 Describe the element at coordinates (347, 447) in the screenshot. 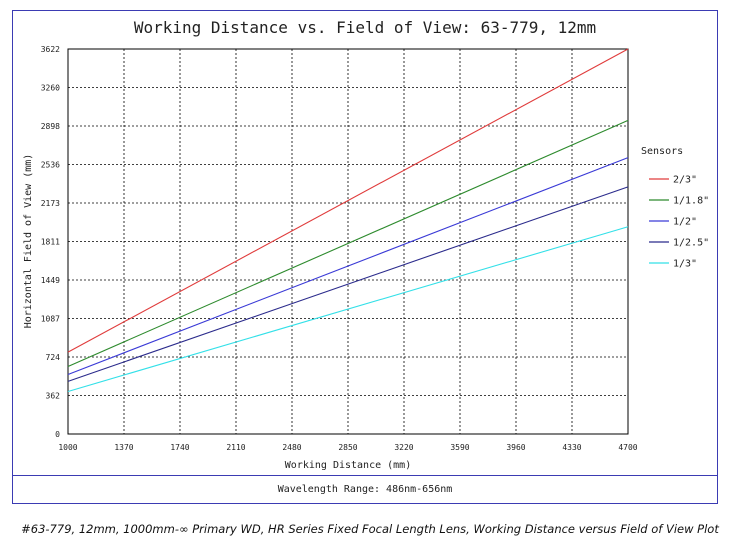

I see `x-tick-label: 2850` at that location.